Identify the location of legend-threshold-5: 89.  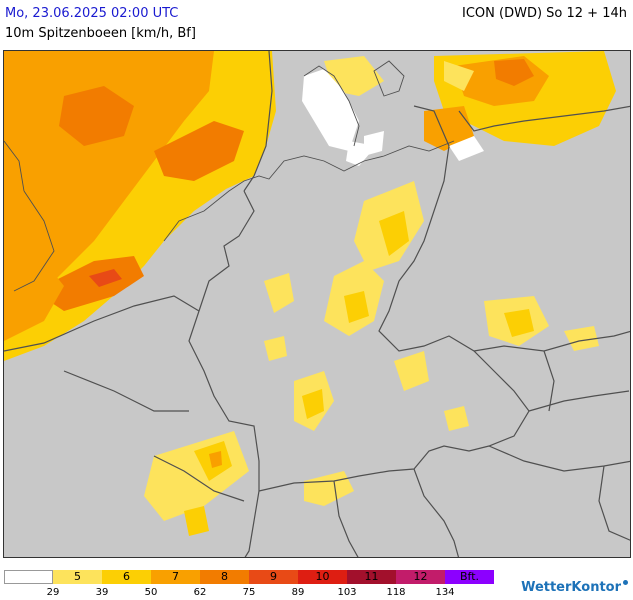
(298, 592).